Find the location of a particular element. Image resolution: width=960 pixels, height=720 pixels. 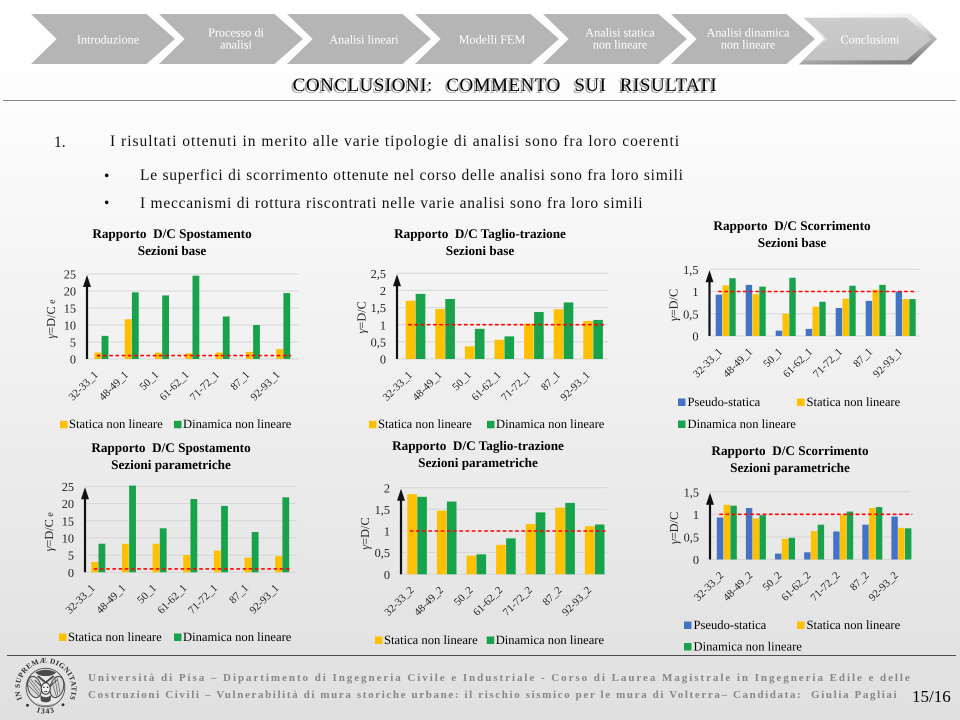

svg-text: Rapporto D/C Spostamento is located at coordinates (172, 233).